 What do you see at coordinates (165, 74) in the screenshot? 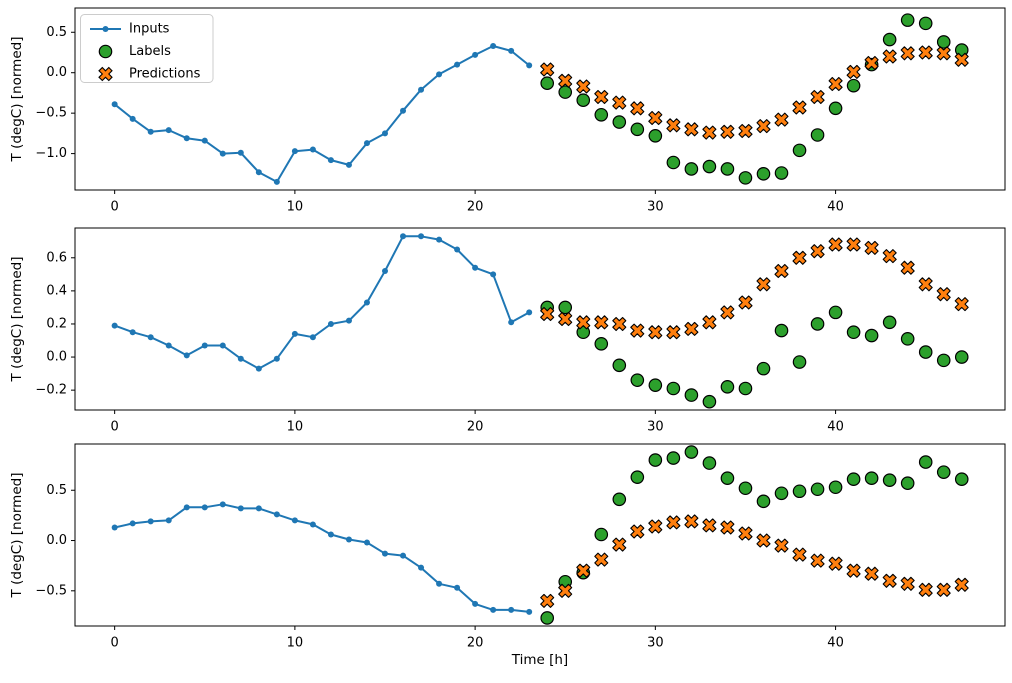
I see `legend-label-predictions: Predictions` at bounding box center [165, 74].